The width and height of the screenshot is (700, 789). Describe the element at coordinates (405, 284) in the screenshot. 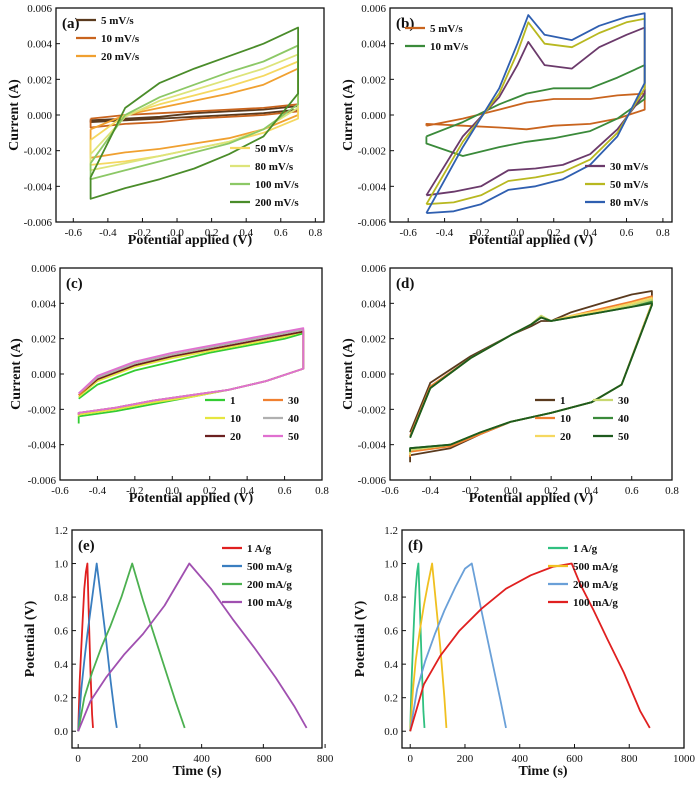

I see `panel-label: (d)` at that location.